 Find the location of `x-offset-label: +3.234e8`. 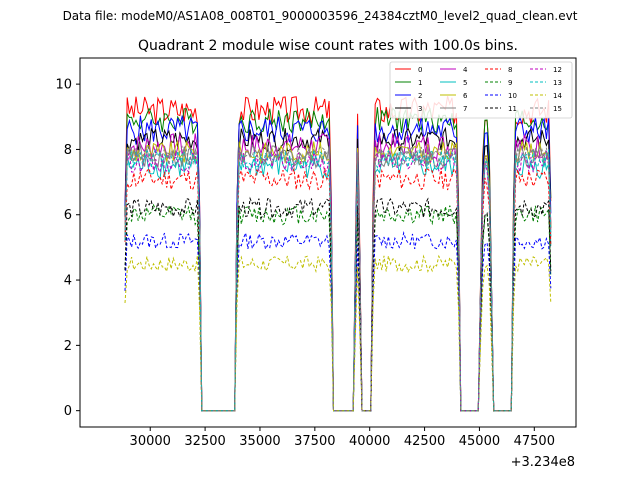

x-offset-label: +3.234e8 is located at coordinates (543, 462).